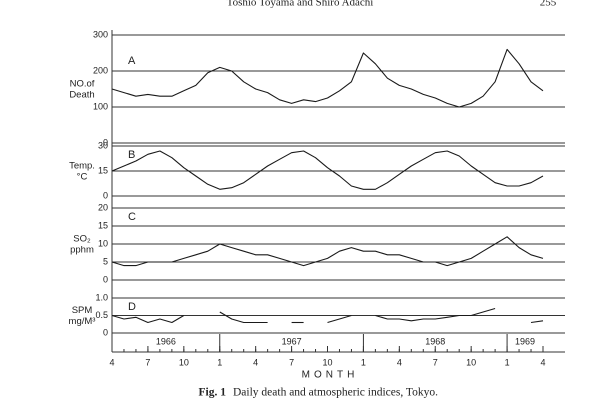  I want to click on x-axis-label: MONTH, so click(330, 375).